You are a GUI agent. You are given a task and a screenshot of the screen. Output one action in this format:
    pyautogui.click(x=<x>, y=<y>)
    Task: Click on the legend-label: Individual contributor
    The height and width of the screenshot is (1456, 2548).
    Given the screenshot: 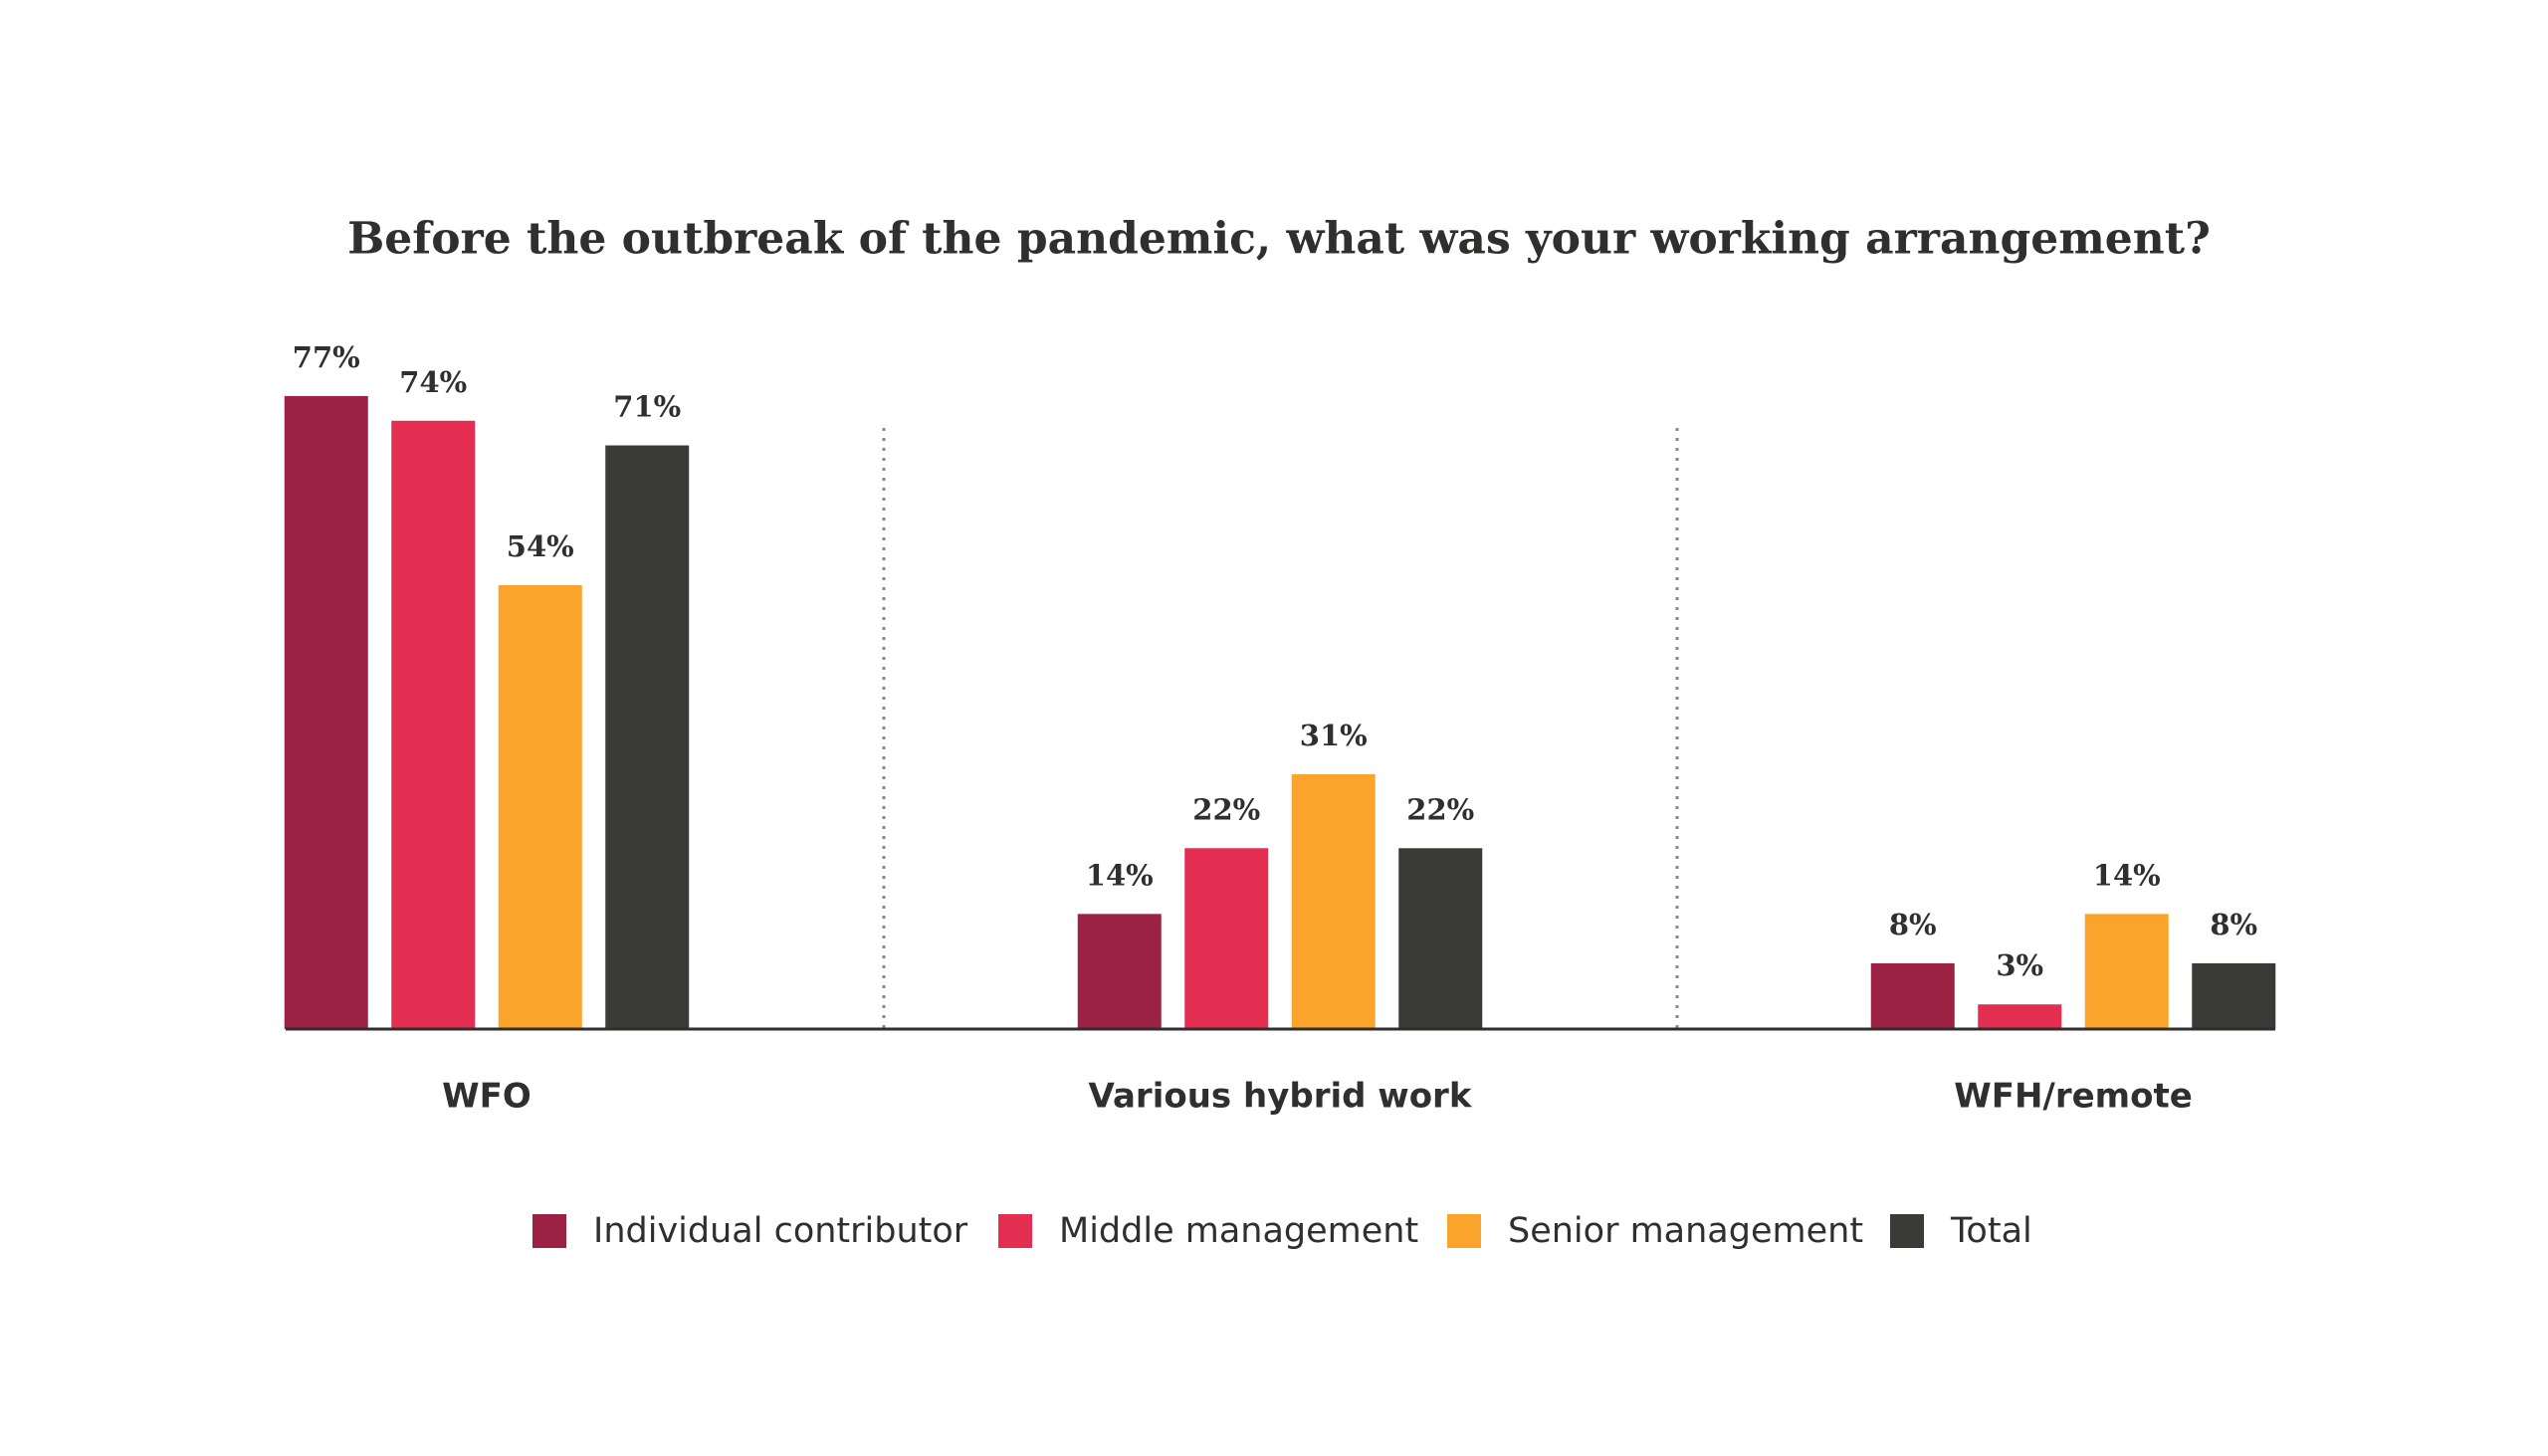 What is the action you would take?
    pyautogui.click(x=780, y=1231)
    